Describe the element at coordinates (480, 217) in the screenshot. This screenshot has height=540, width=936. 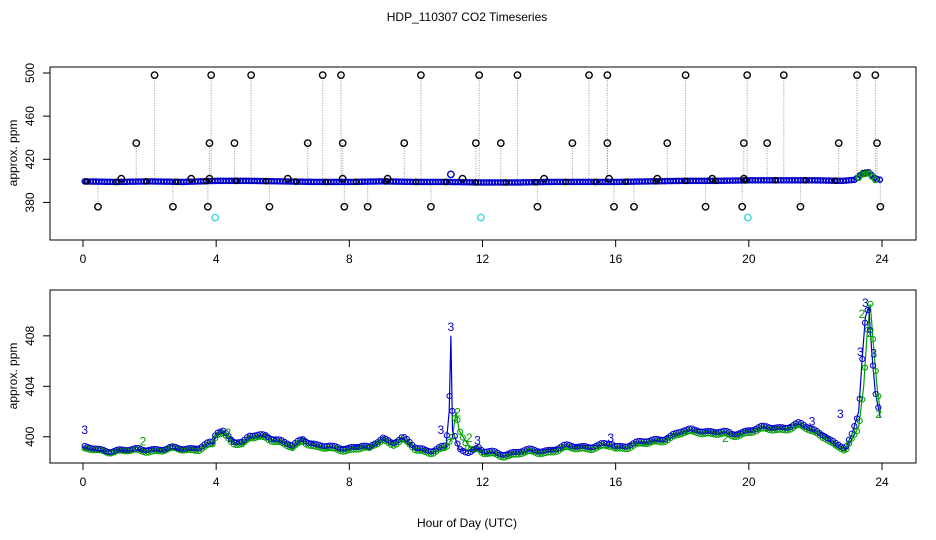
I see `panel-1-cyan-point` at that location.